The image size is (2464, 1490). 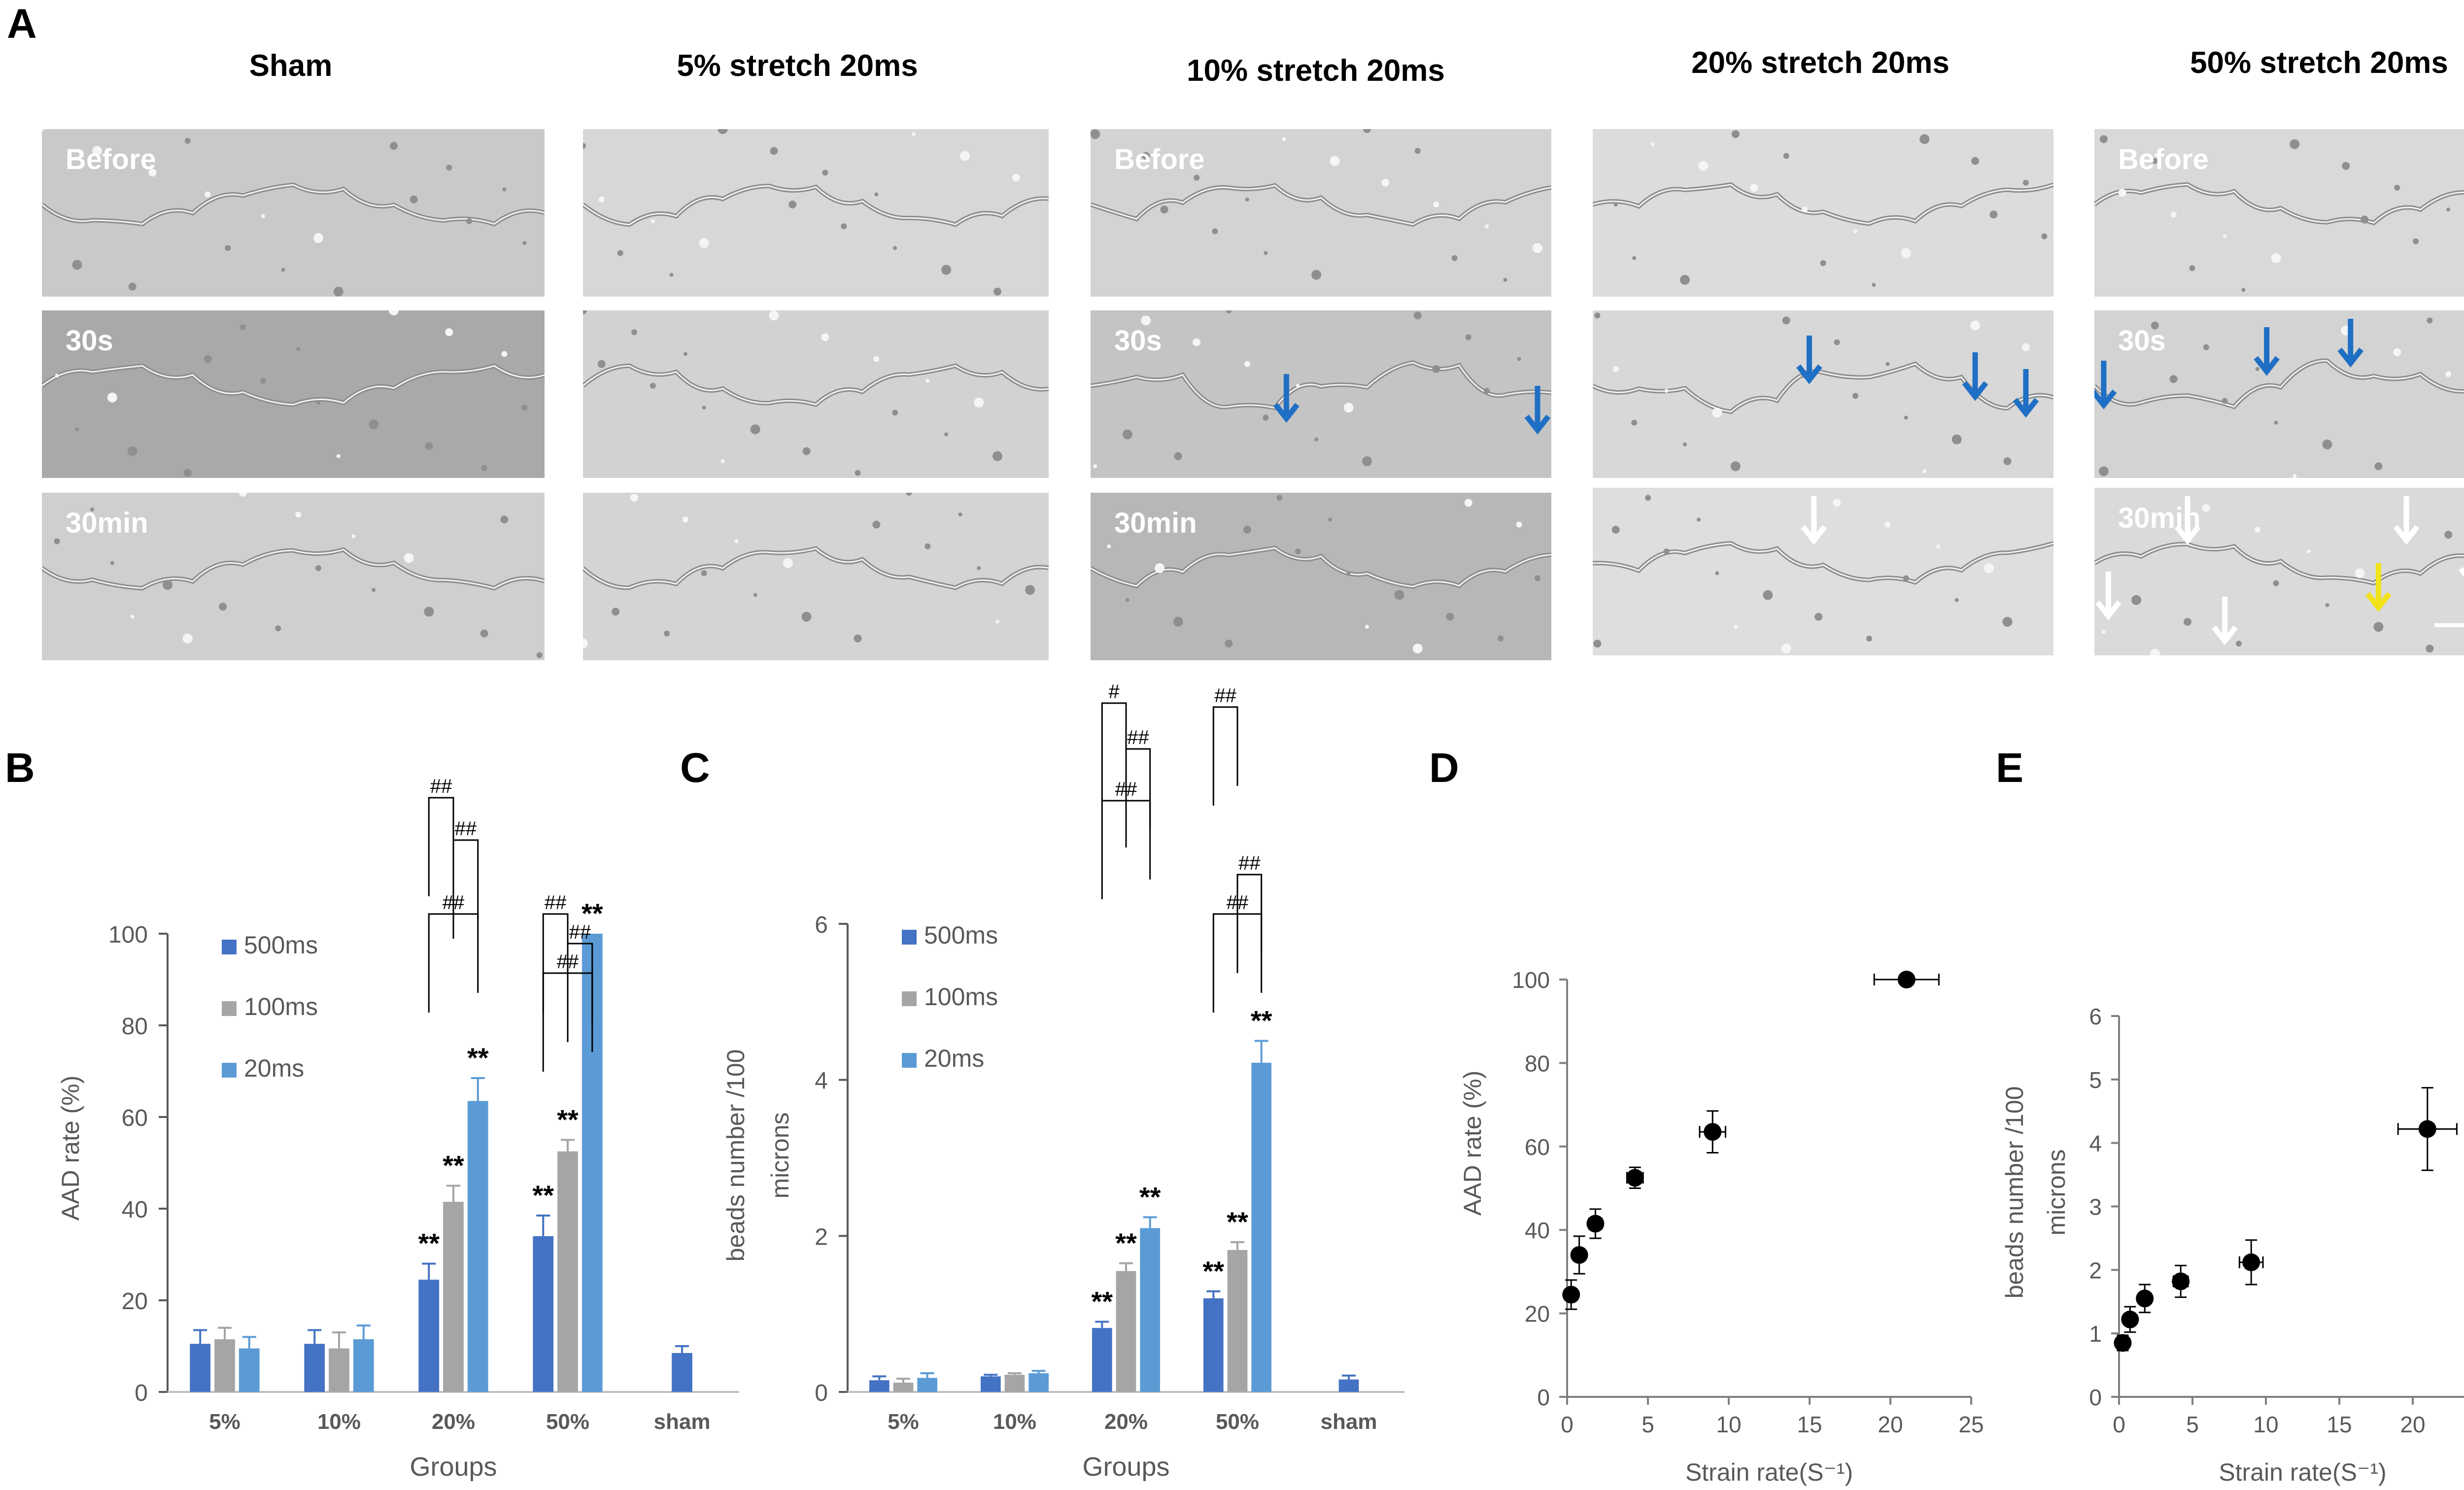 What do you see at coordinates (1214, 1271) in the screenshot?
I see `significance-star-C: **` at bounding box center [1214, 1271].